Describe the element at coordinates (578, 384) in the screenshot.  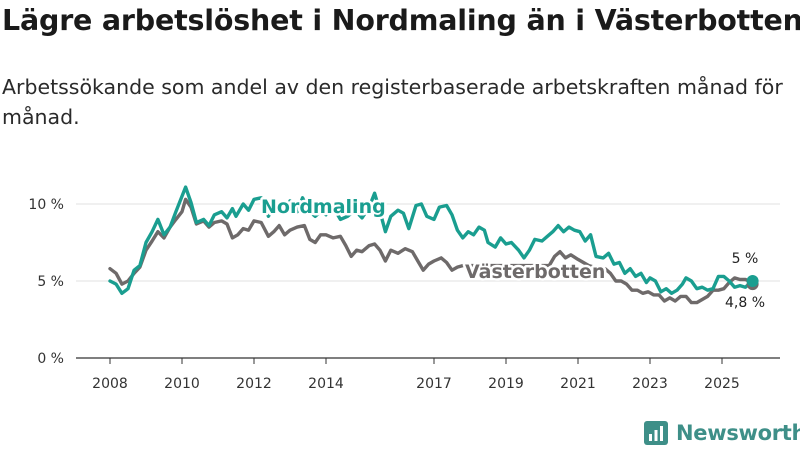
I see `x-tick-label: 2021` at that location.